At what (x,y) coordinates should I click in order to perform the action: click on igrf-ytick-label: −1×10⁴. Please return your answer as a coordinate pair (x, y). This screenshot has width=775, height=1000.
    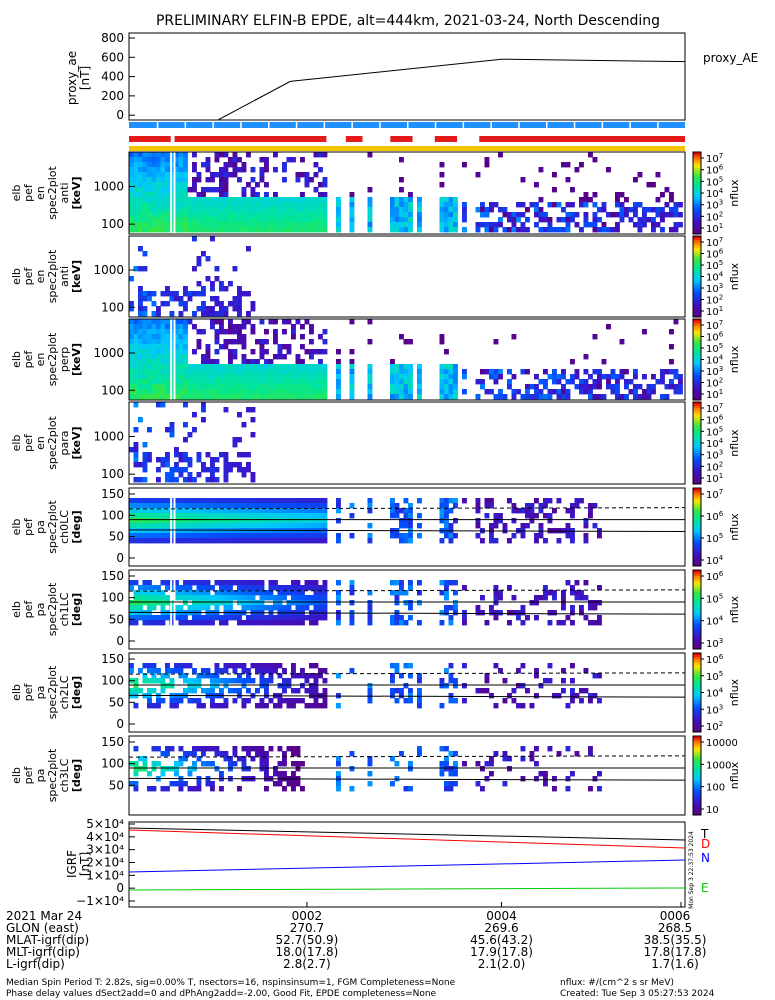
    Looking at the image, I should click on (100, 901).